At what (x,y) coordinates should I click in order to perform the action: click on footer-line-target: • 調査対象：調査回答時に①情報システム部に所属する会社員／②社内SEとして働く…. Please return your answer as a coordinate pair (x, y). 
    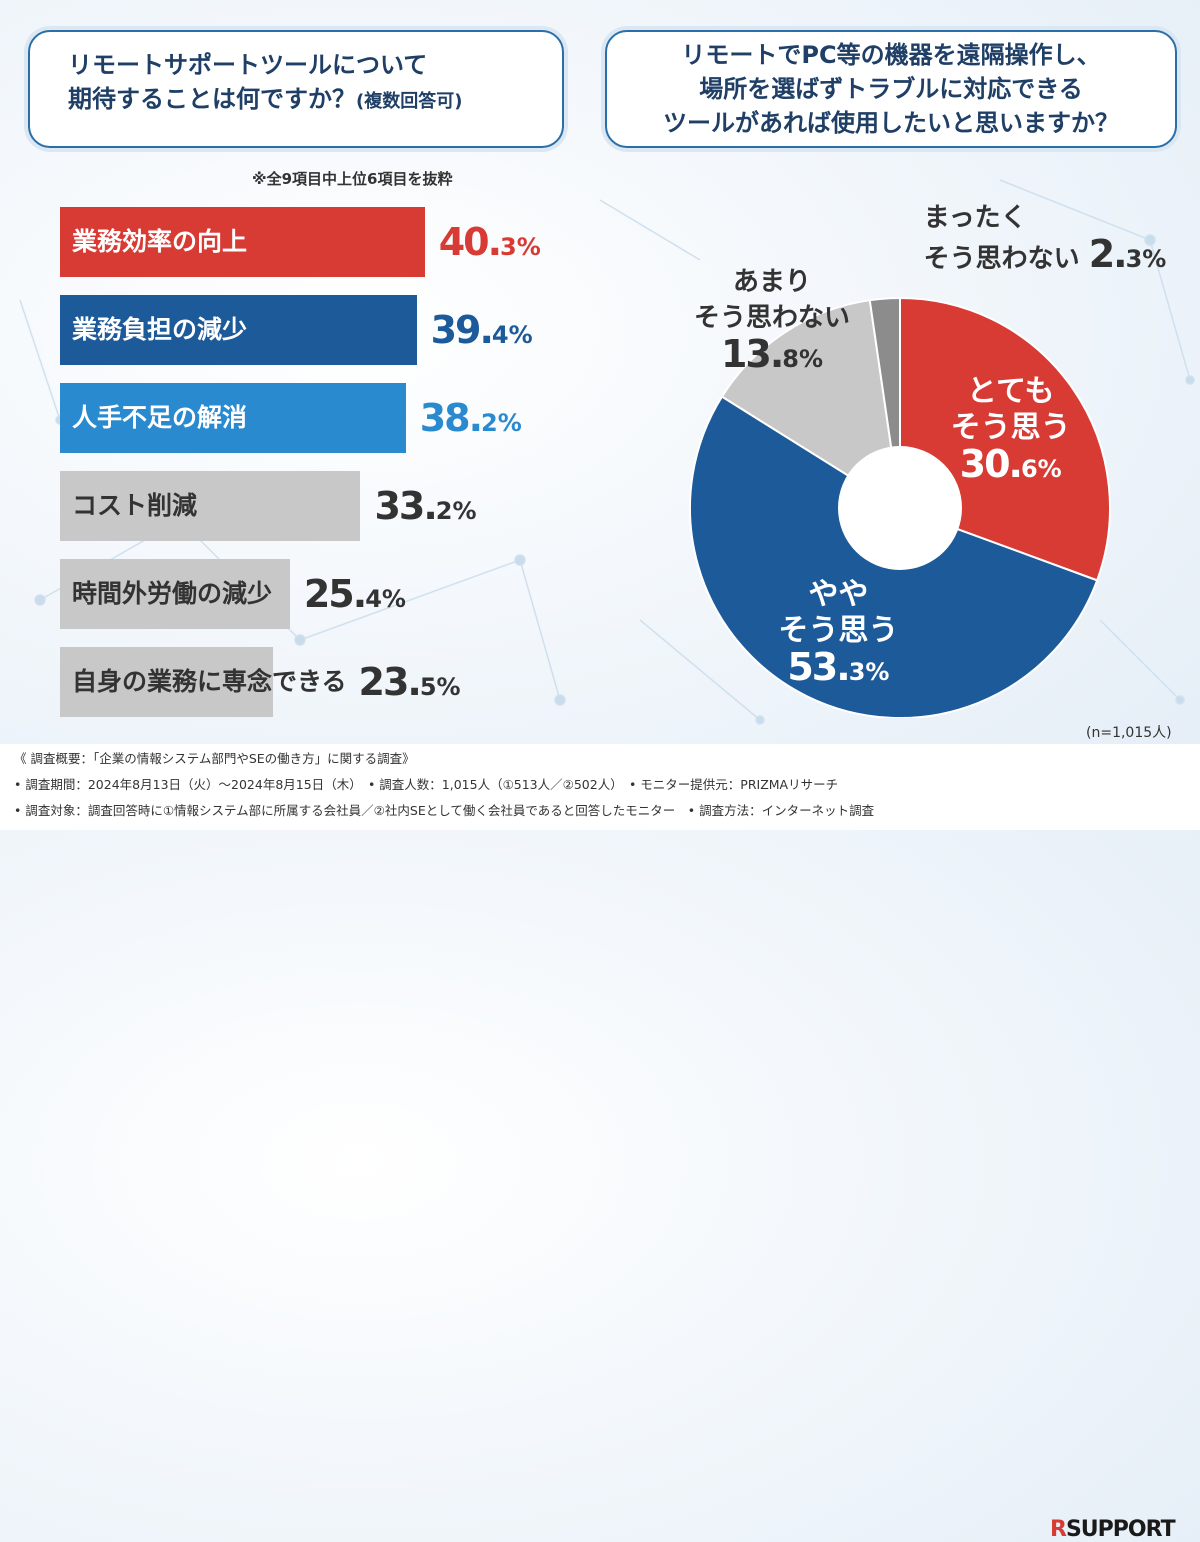
    Looking at the image, I should click on (444, 810).